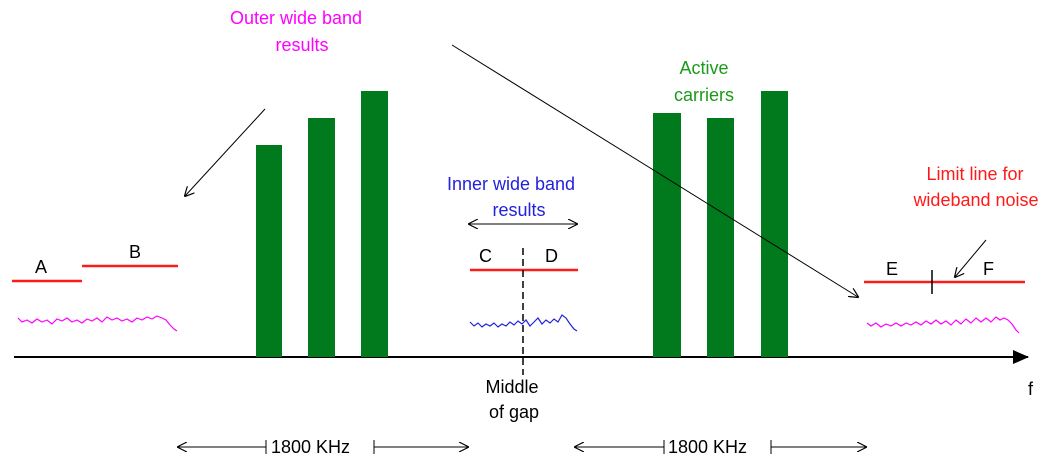  I want to click on segment-label-d: D, so click(551, 256).